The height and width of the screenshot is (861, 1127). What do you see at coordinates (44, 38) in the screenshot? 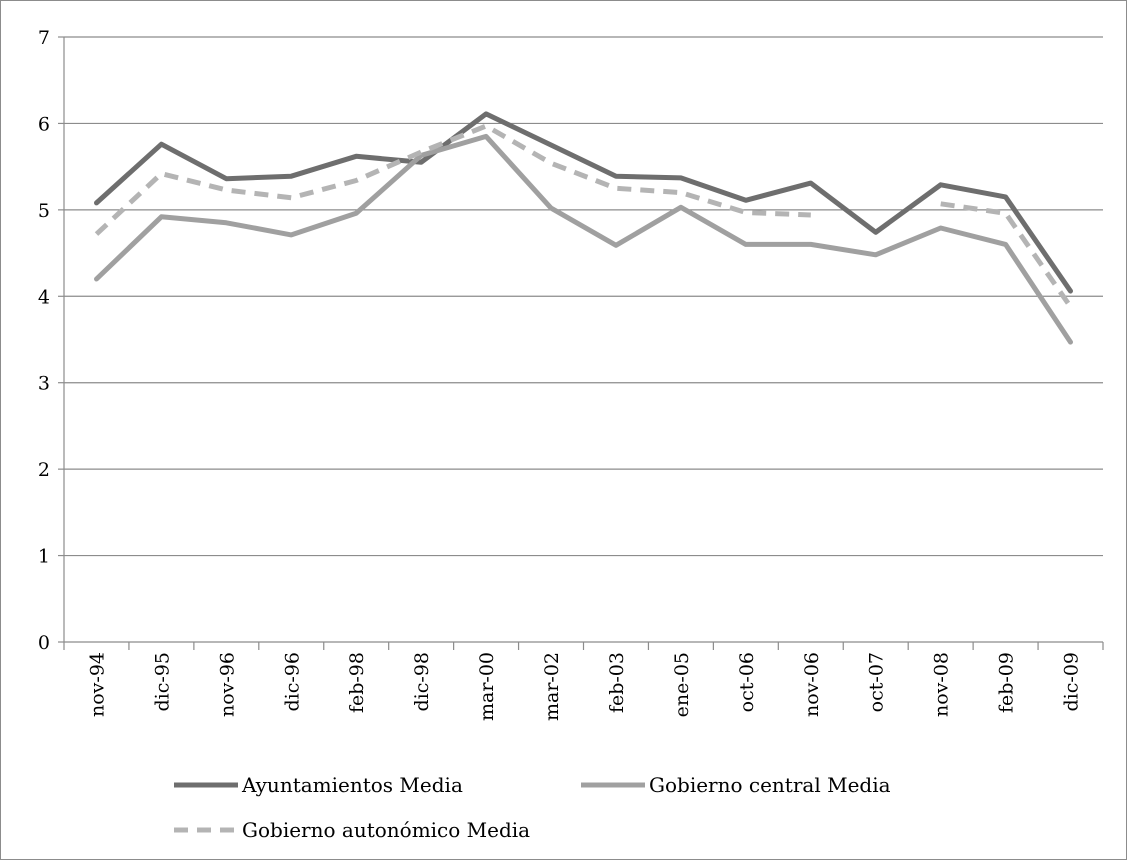
I see `y-tick-label: 7` at bounding box center [44, 38].